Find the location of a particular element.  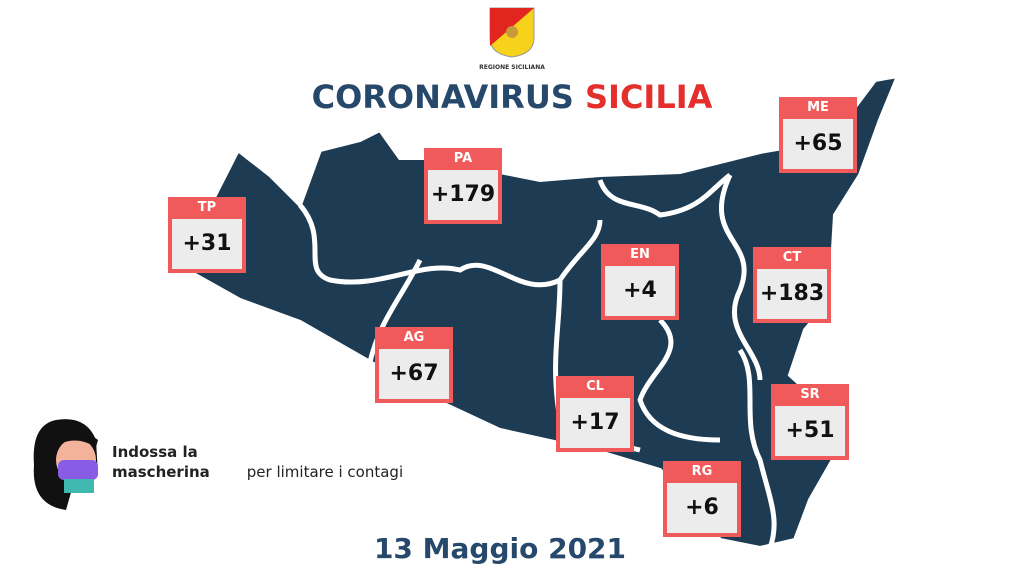

province-box-ag: AG +67 is located at coordinates (414, 365).